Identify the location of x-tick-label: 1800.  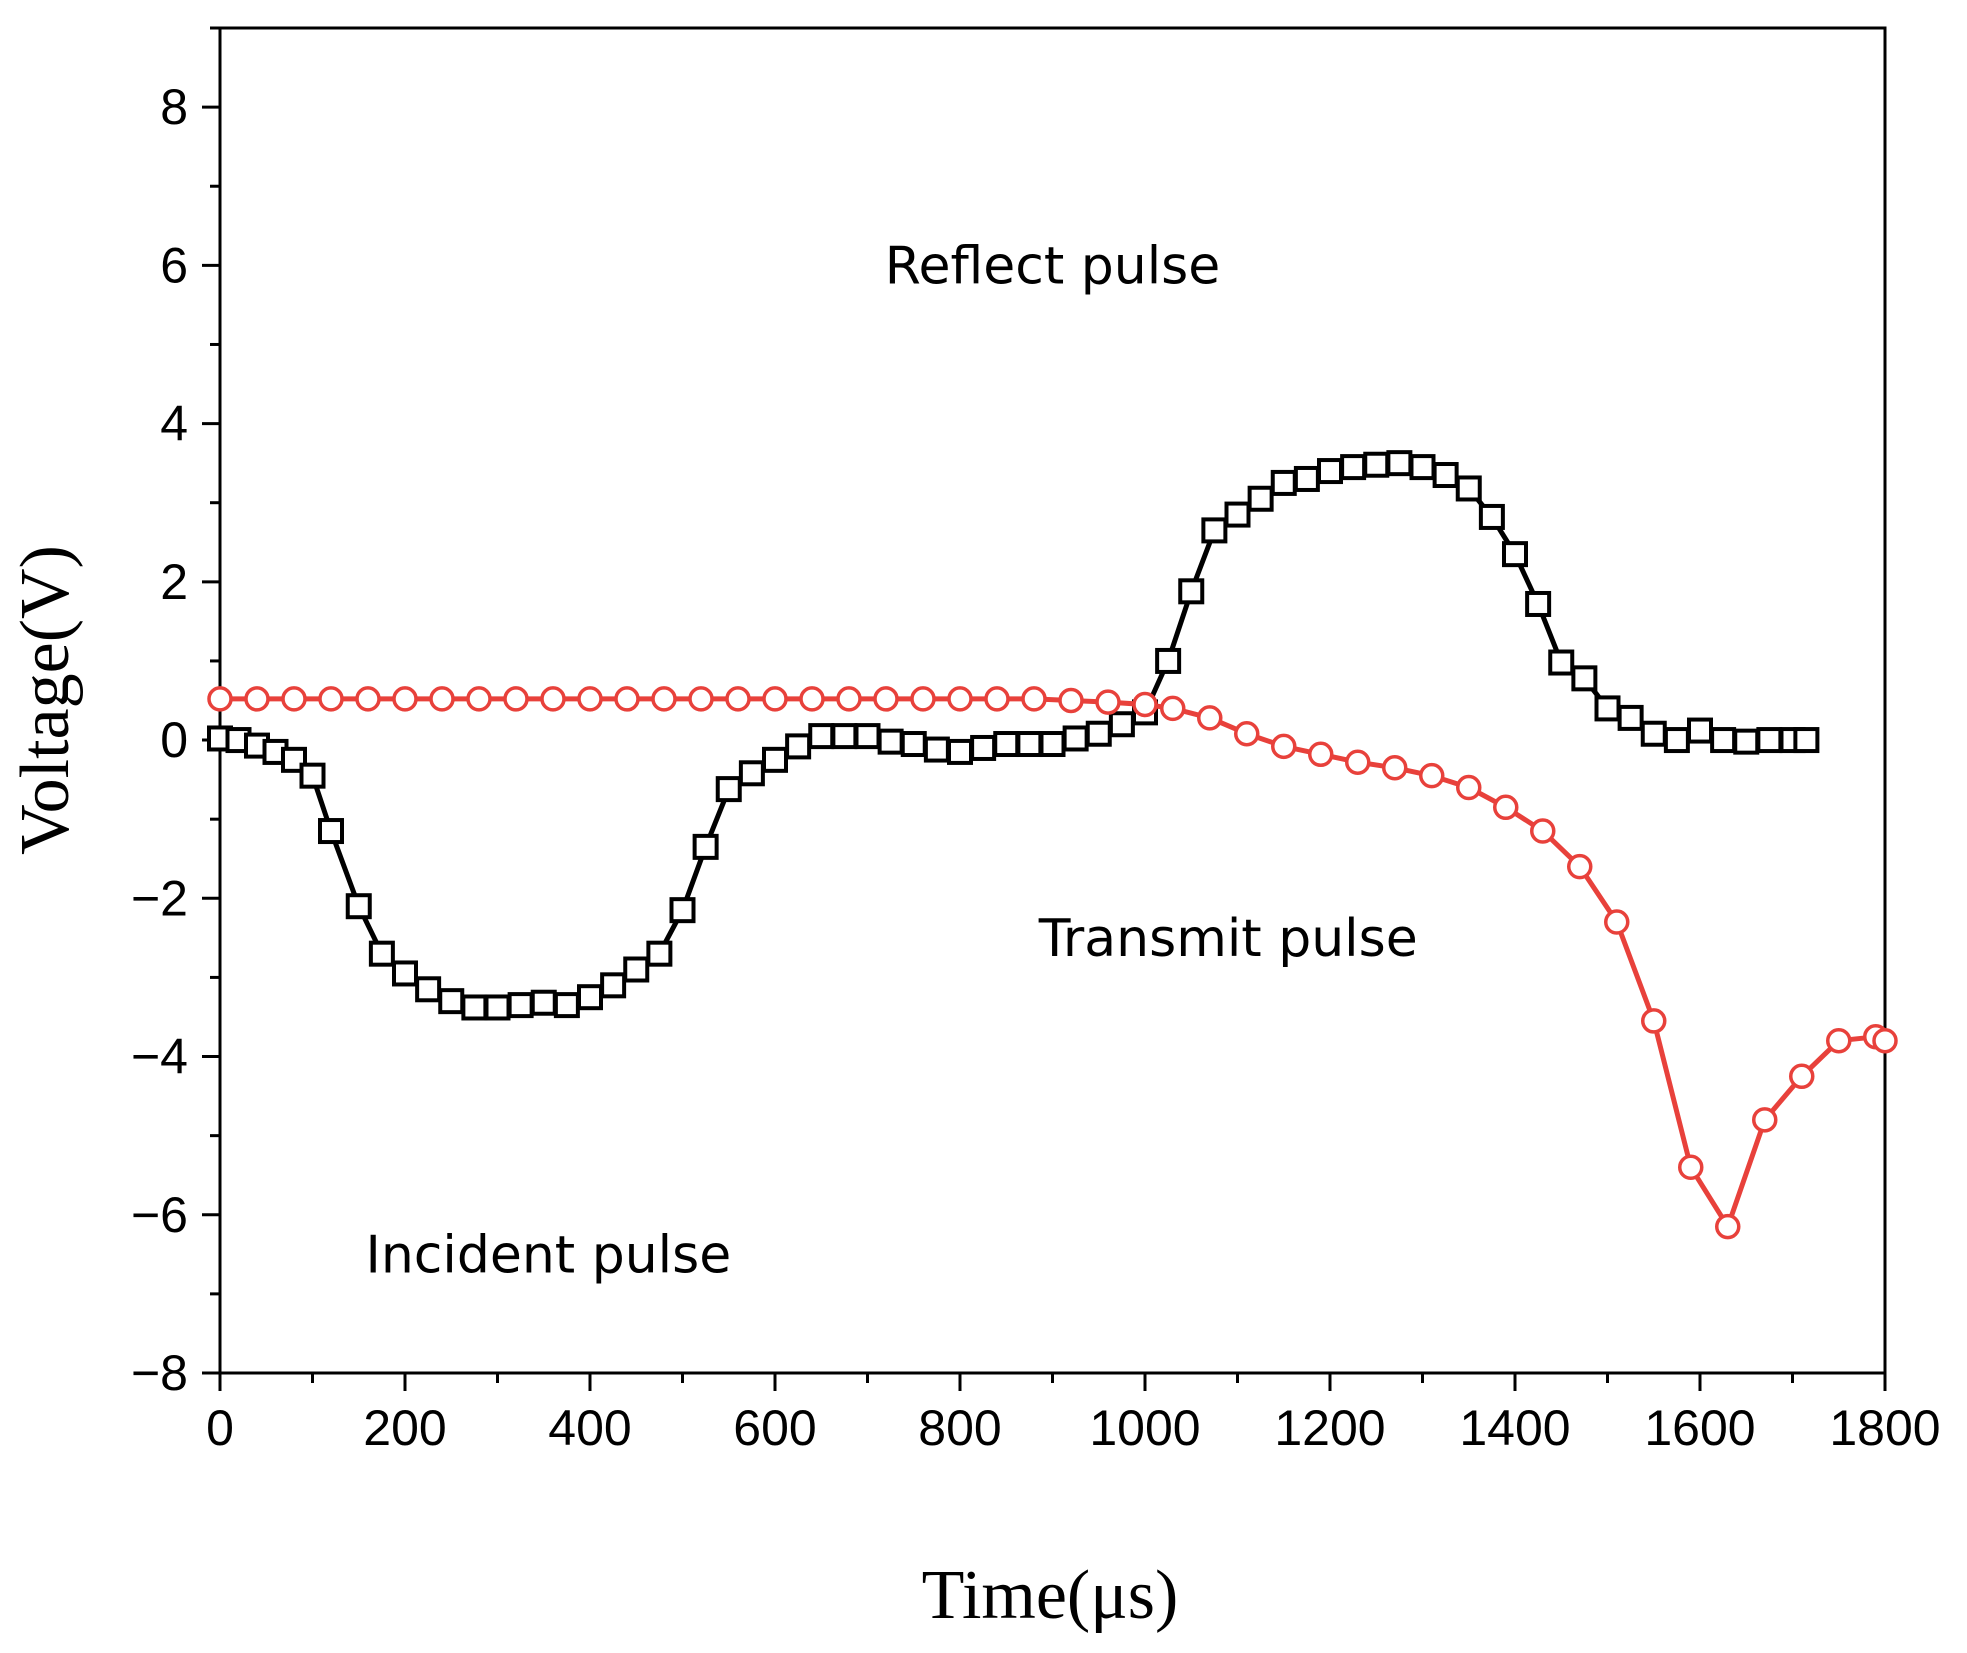
(1884, 1428).